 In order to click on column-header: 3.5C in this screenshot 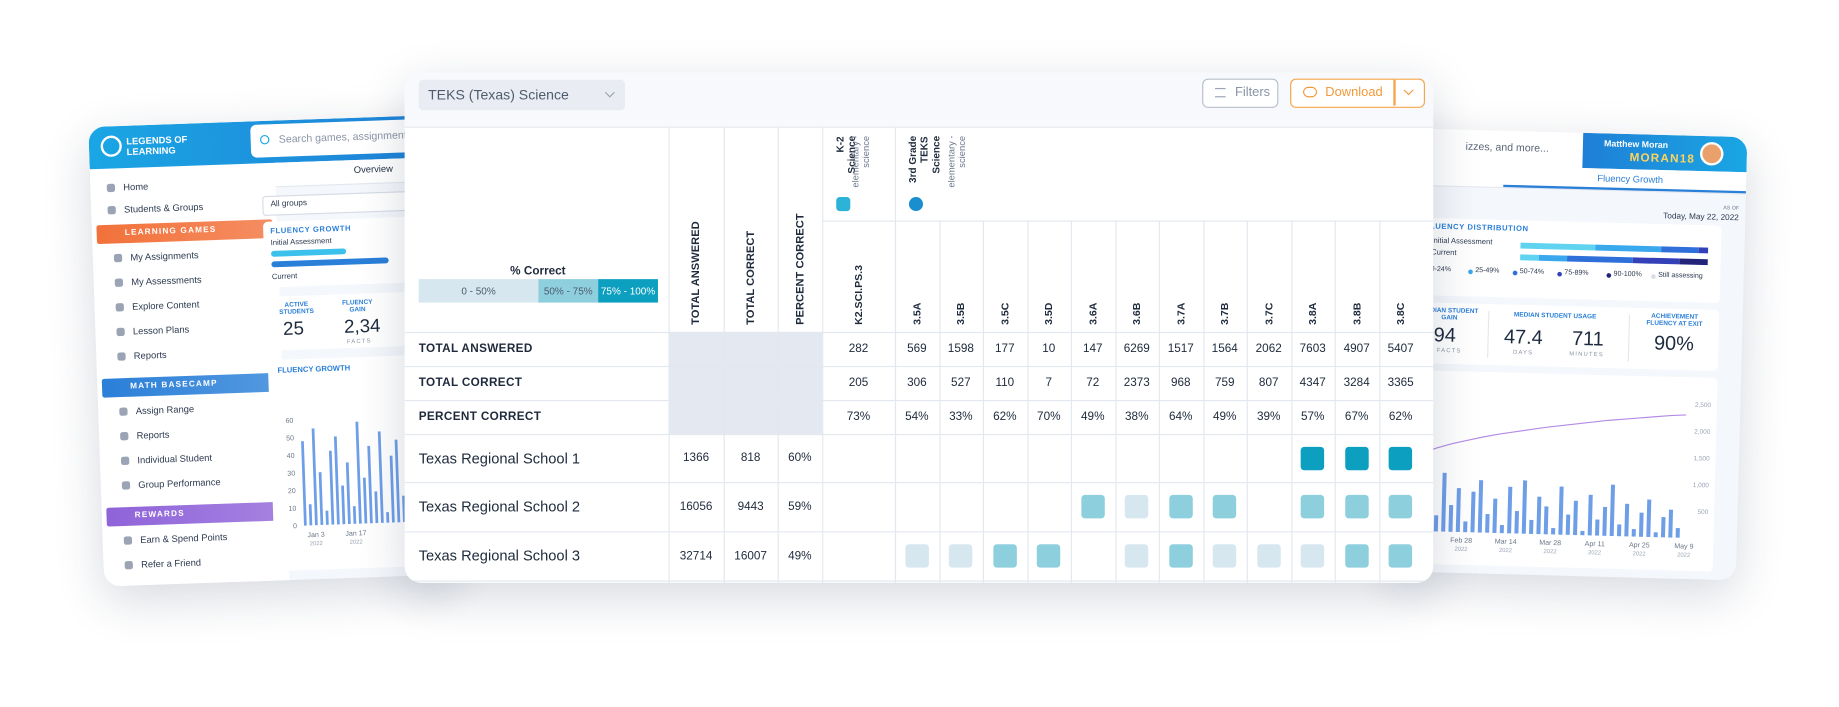, I will do `click(1005, 272)`.